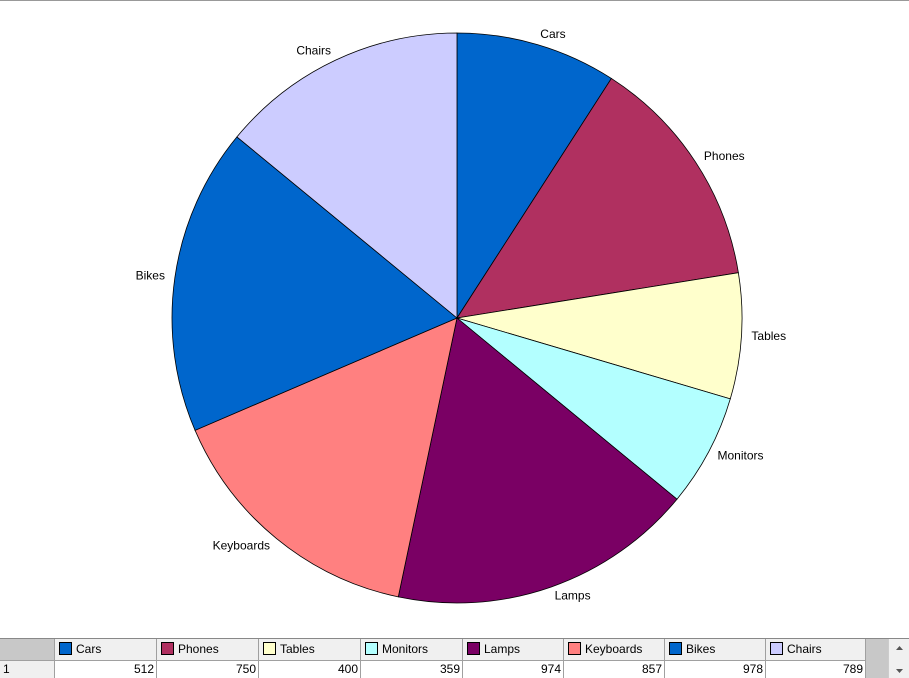 This screenshot has width=909, height=678. I want to click on column-header: Cars, so click(106, 650).